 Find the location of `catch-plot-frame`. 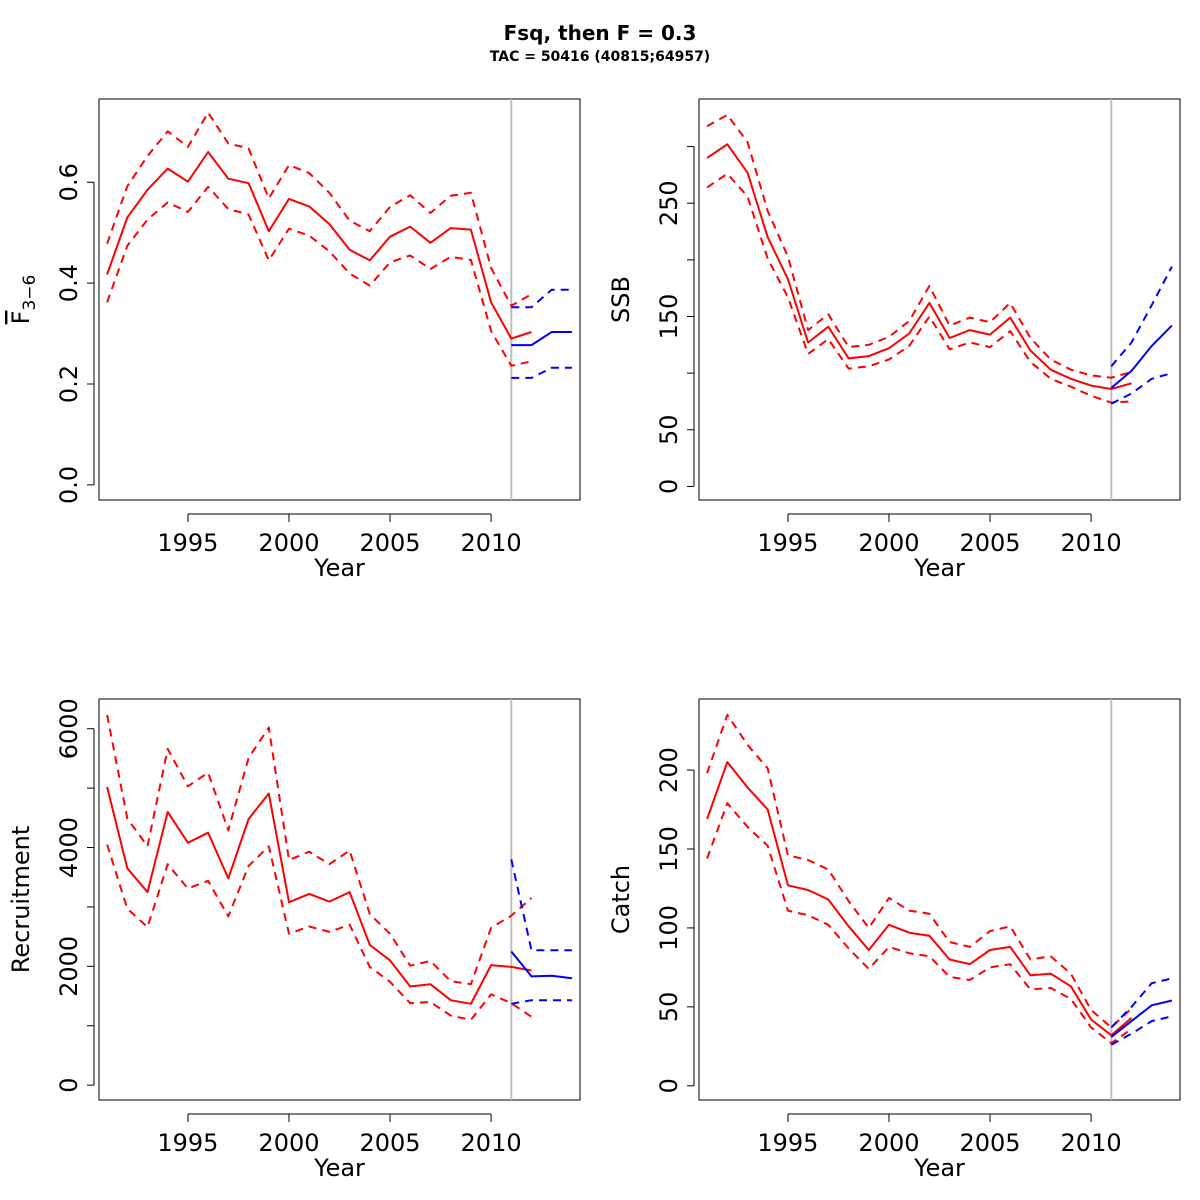

catch-plot-frame is located at coordinates (939, 899).